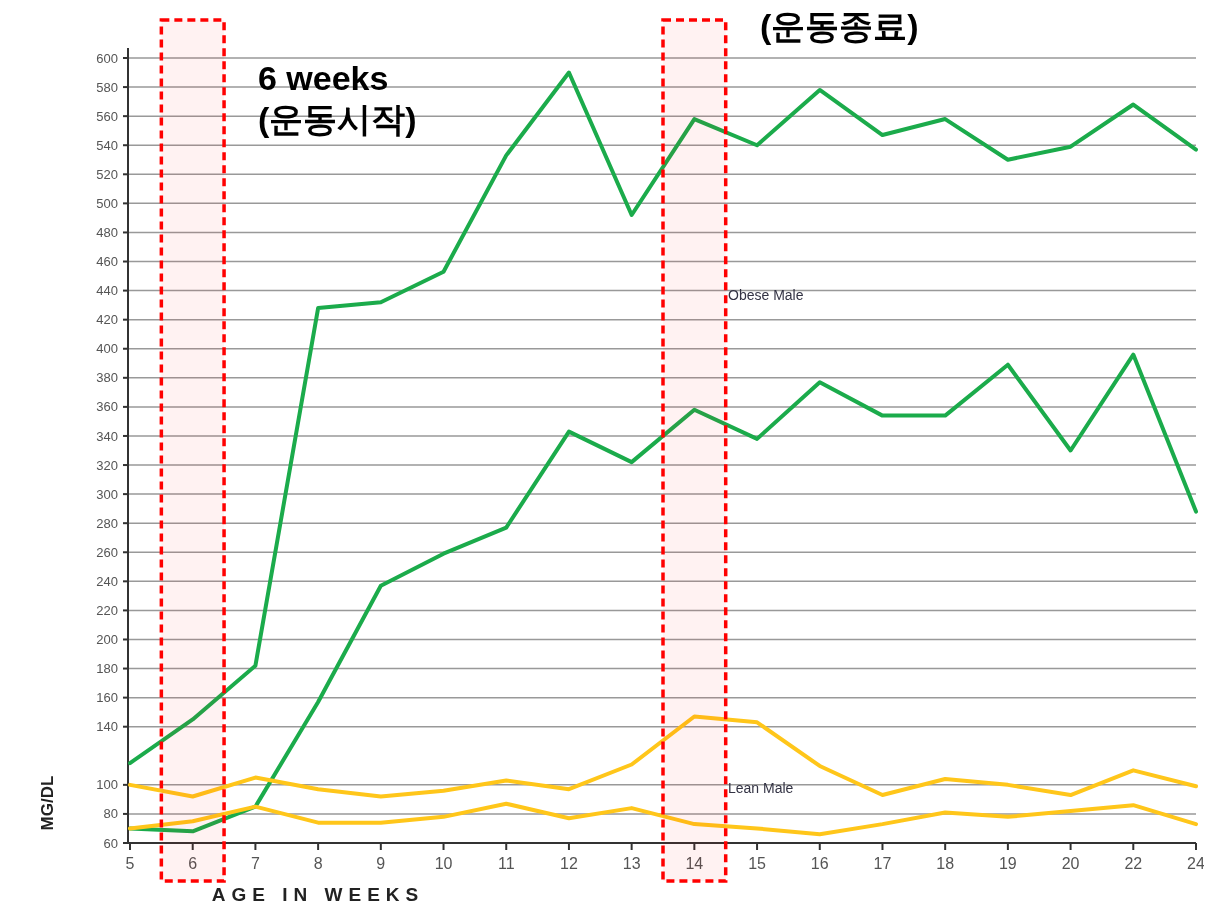 The width and height of the screenshot is (1212, 922). I want to click on x-tick-label: 16, so click(819, 863).